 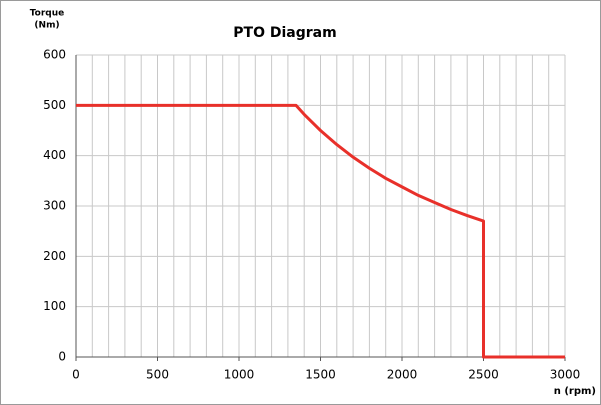 What do you see at coordinates (284, 33) in the screenshot?
I see `chart-title: PTO Diagram` at bounding box center [284, 33].